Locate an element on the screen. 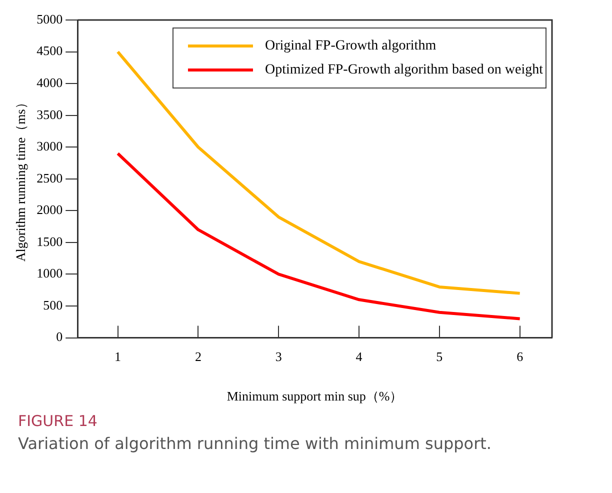  y-tick-label: 4500 is located at coordinates (49, 50).